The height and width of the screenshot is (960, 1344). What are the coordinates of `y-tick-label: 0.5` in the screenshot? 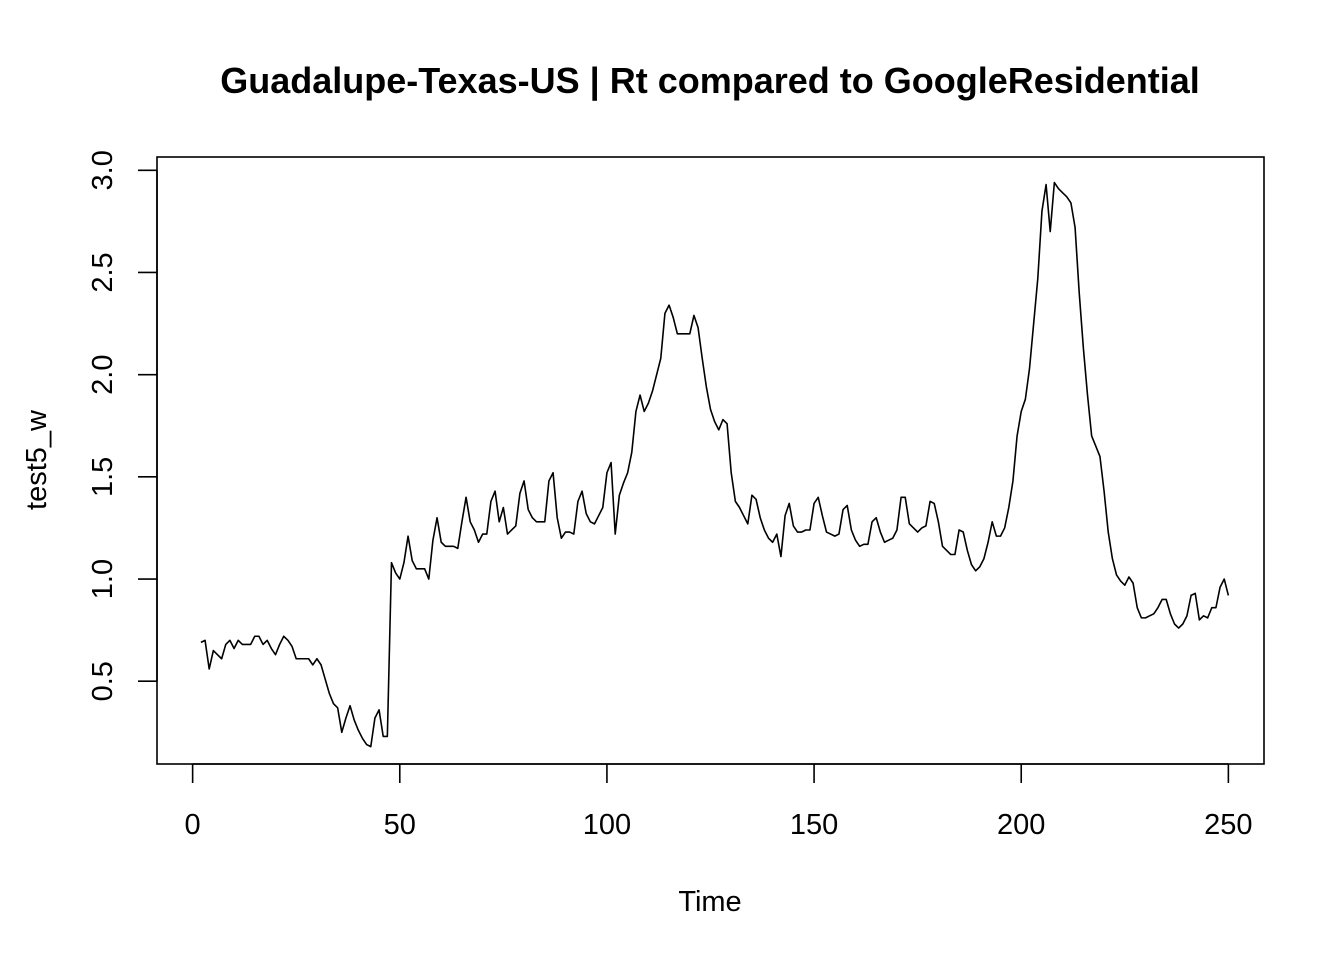 It's located at (103, 681).